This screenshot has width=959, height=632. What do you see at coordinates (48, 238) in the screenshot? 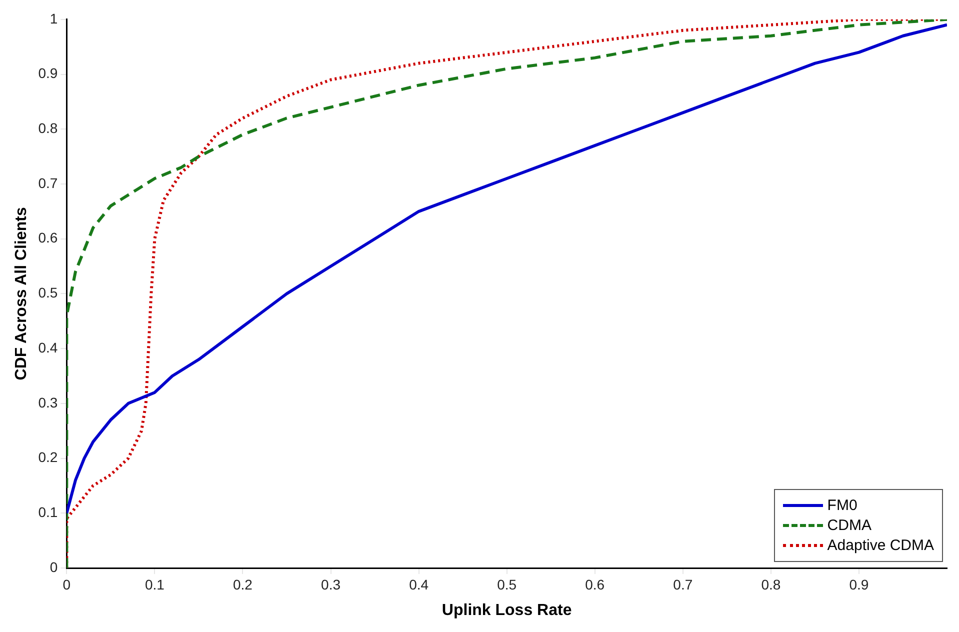
I see `y-tick-label: 0.6` at bounding box center [48, 238].